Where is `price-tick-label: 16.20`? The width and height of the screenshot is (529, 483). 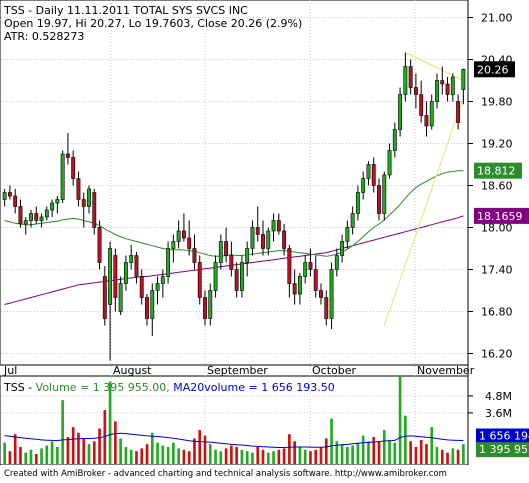
price-tick-label: 16.20 is located at coordinates (497, 354).